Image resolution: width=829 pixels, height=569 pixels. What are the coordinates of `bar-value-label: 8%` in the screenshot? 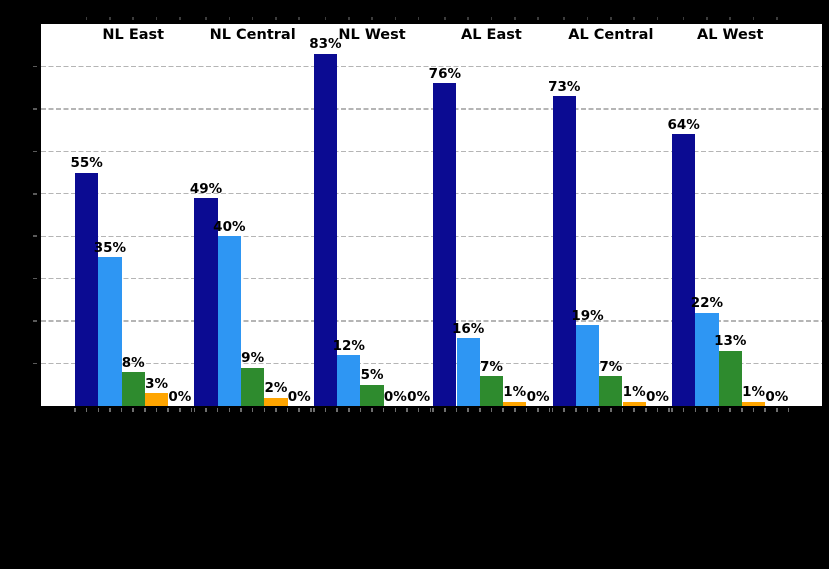 It's located at (133, 362).